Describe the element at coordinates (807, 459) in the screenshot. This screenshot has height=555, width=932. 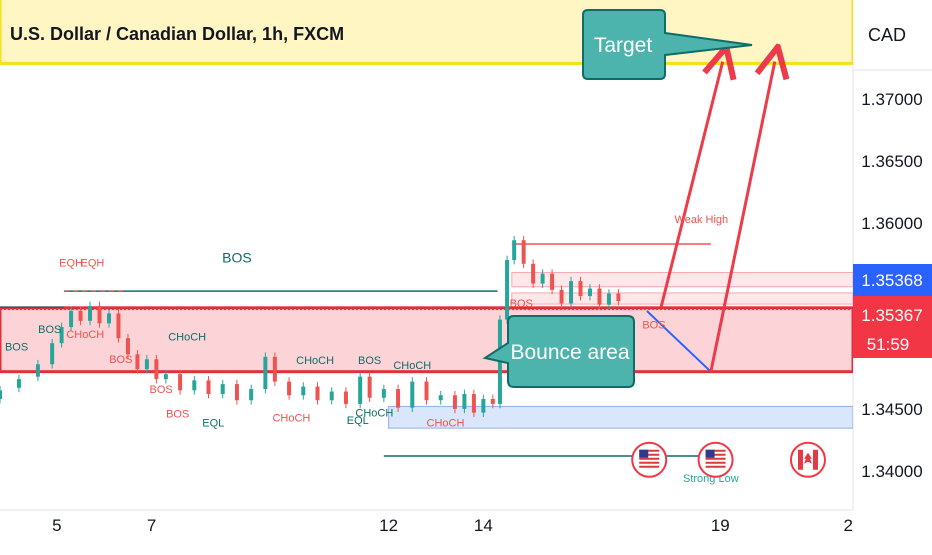
I see `event-ca-flag-icon` at that location.